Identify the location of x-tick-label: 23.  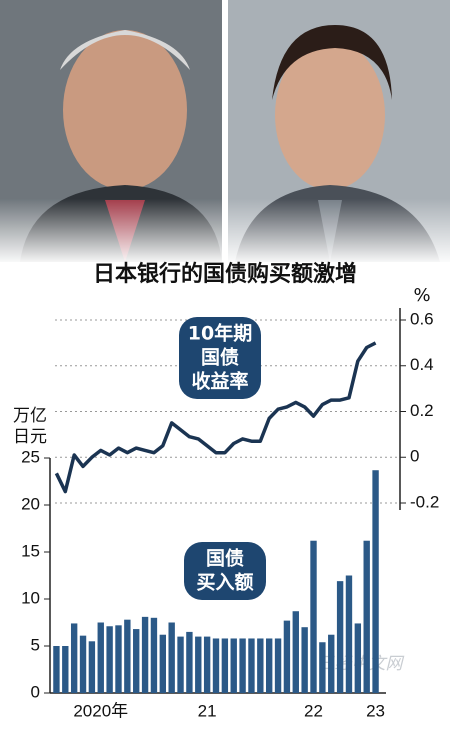
(375, 710).